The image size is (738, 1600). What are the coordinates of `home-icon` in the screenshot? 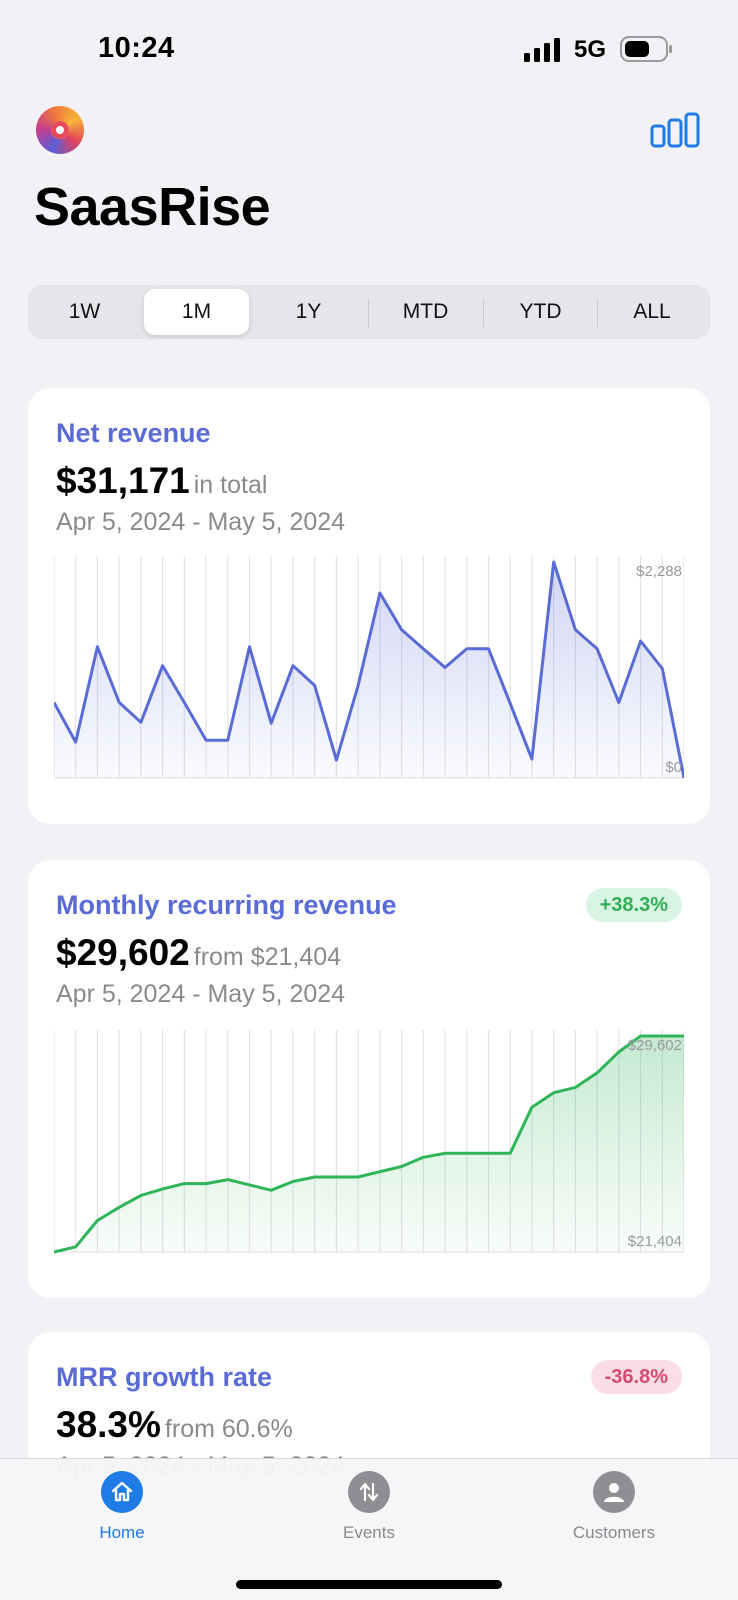 It's located at (122, 1492).